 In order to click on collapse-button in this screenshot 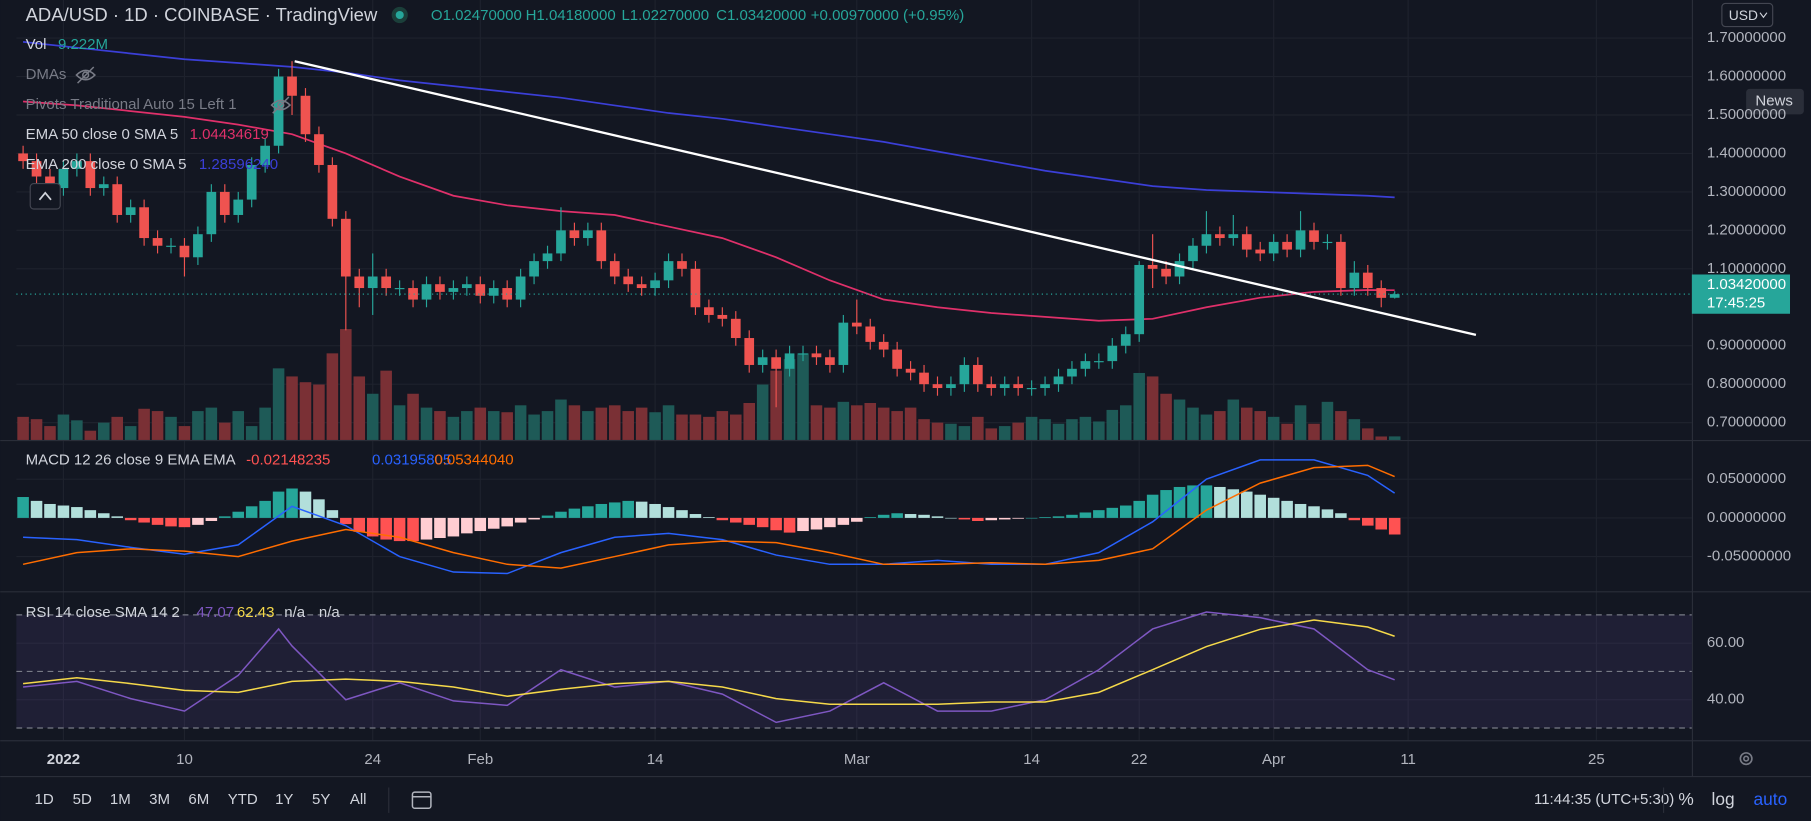, I will do `click(45, 196)`.